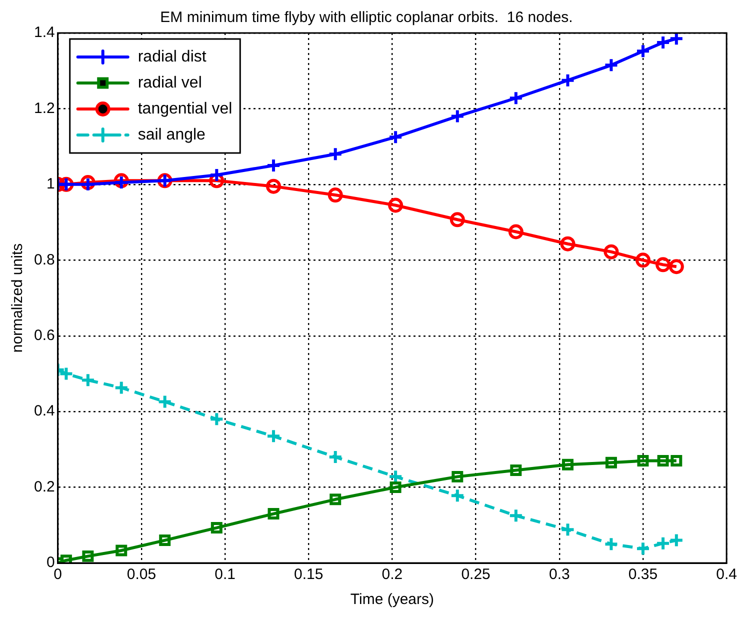  I want to click on y-tick-label: 0.2, so click(44, 487).